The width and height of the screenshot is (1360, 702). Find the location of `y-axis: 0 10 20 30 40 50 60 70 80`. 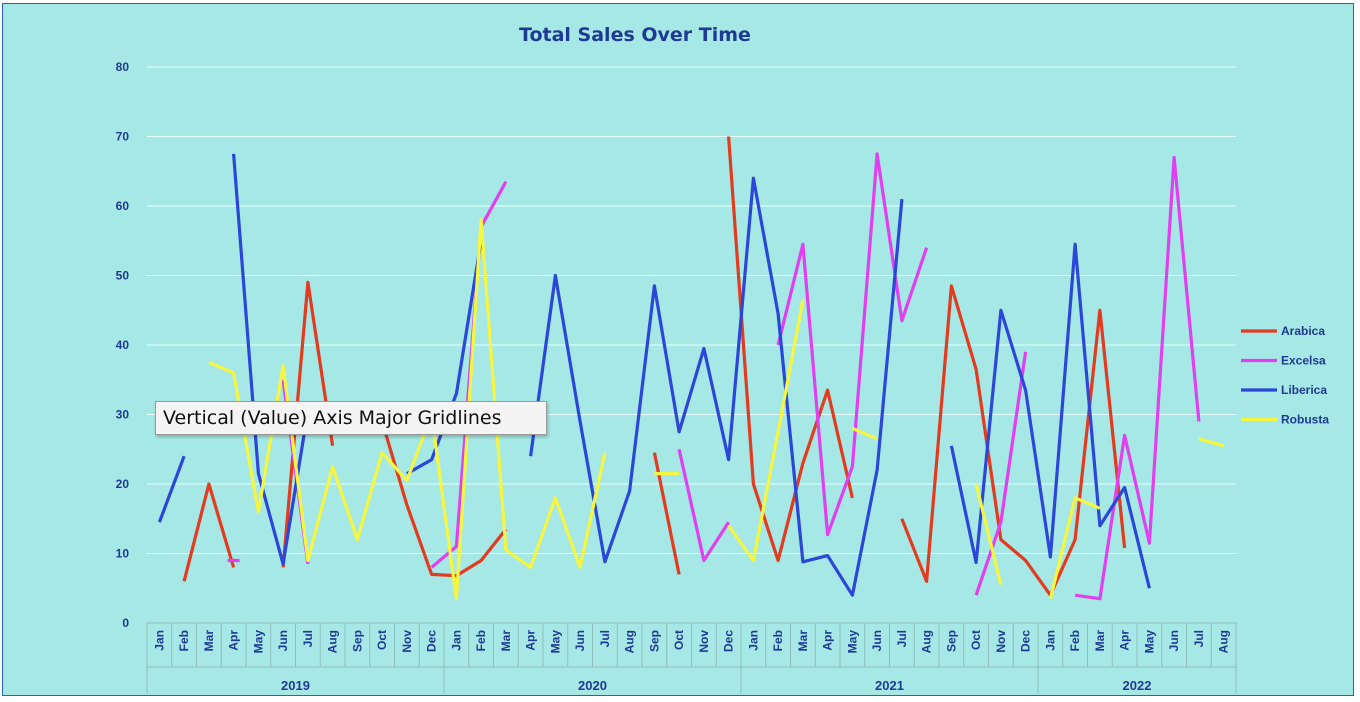

y-axis: 0 10 20 30 40 50 60 70 80 is located at coordinates (123, 345).